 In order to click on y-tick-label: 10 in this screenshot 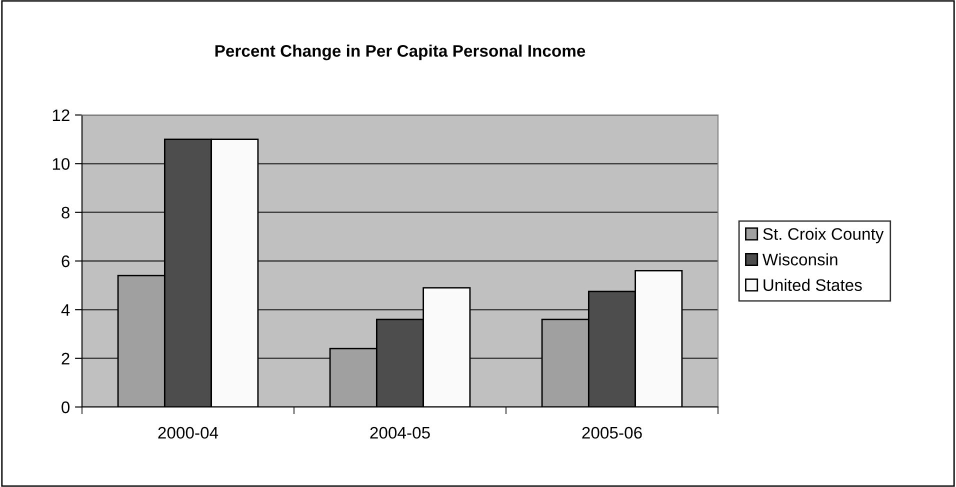, I will do `click(61, 164)`.